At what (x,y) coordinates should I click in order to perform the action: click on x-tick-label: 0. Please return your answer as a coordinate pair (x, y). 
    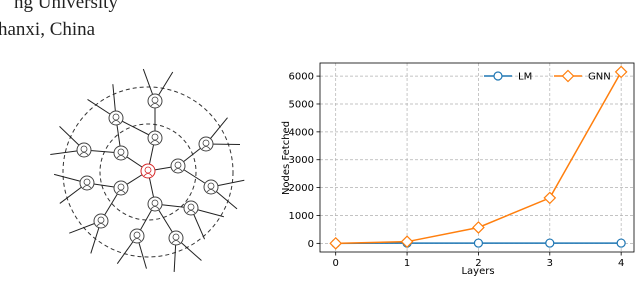
    Looking at the image, I should click on (336, 263).